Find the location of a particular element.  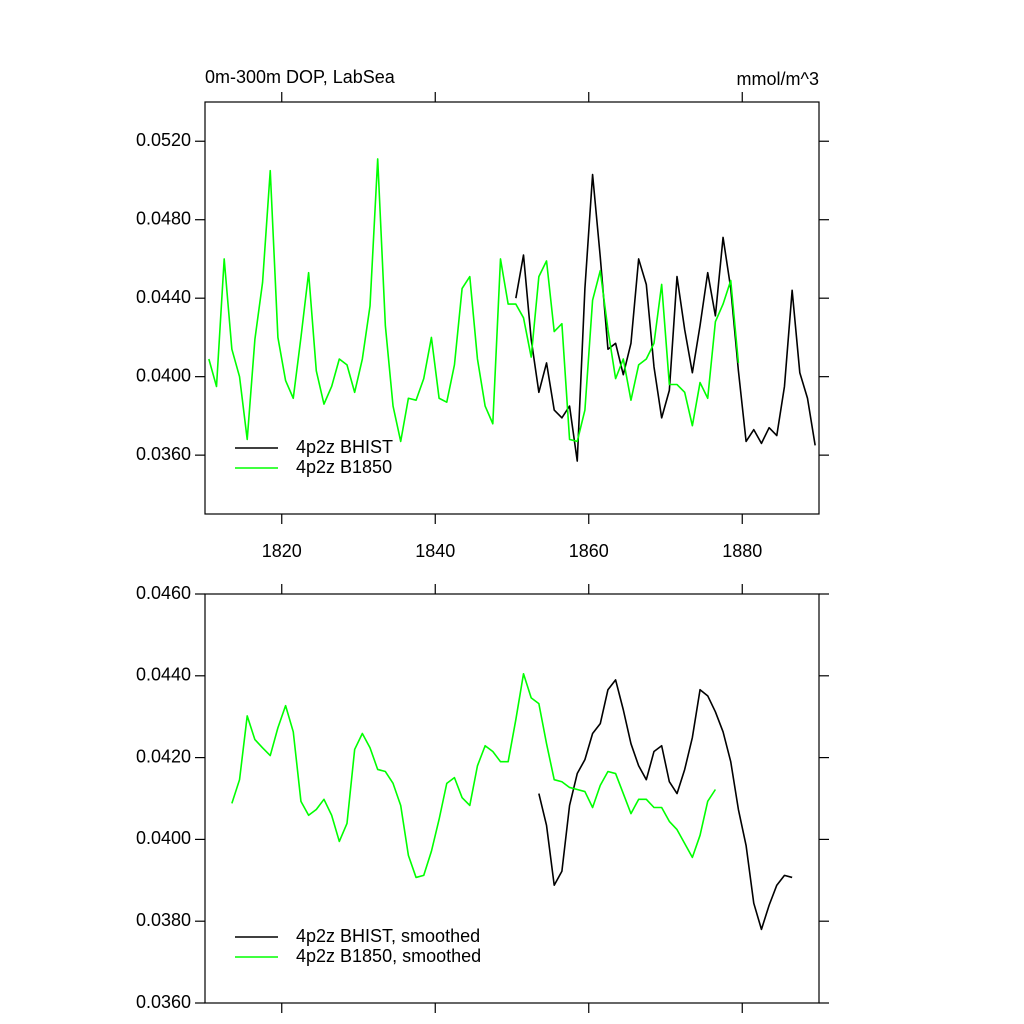

chart-title: 0m-300m DOP, LabSea is located at coordinates (300, 77).